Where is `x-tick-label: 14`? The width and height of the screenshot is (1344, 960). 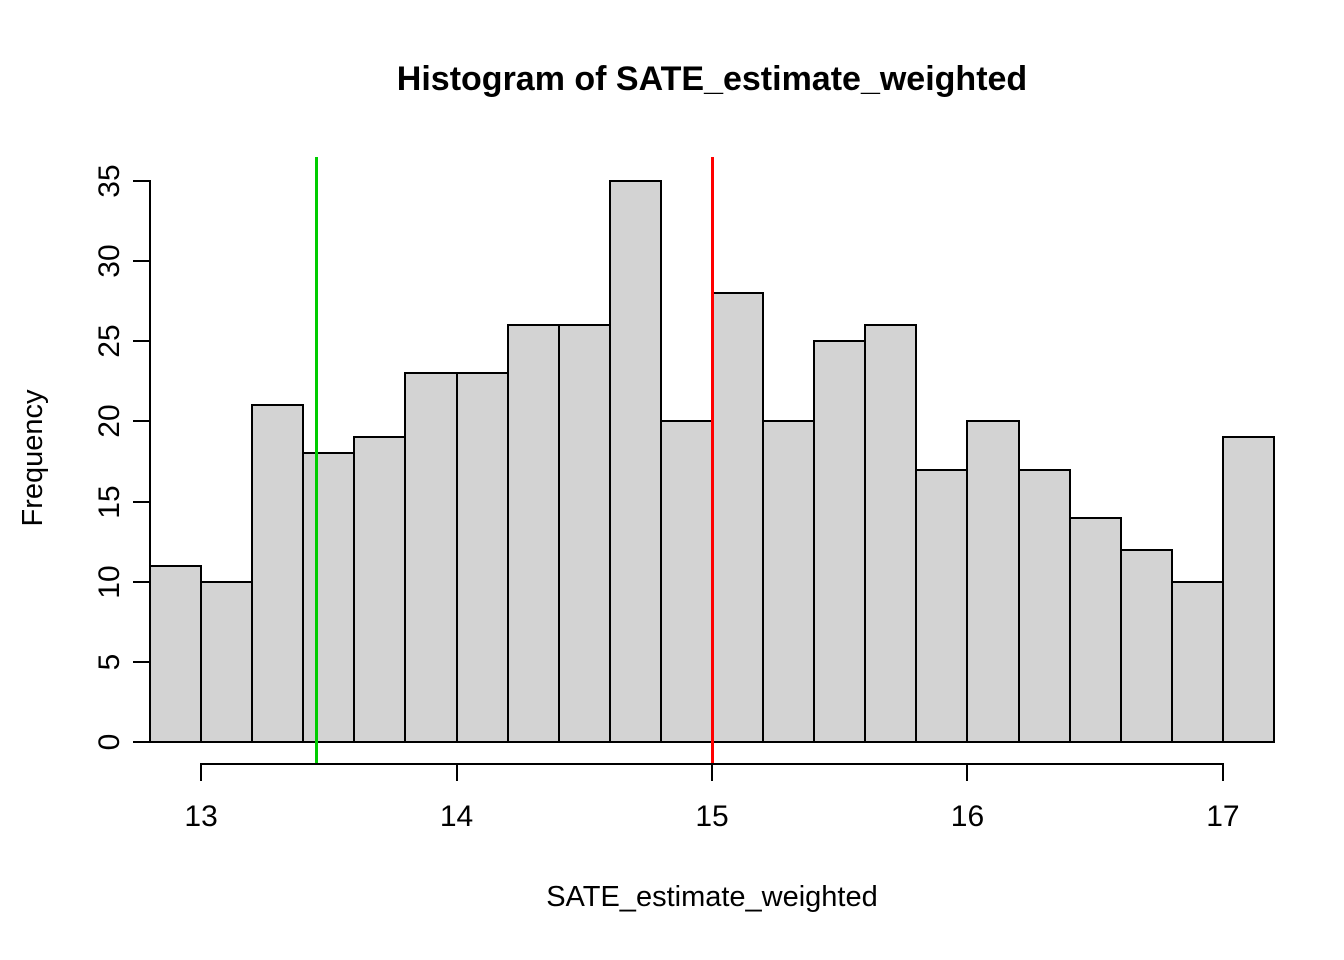 x-tick-label: 14 is located at coordinates (456, 816).